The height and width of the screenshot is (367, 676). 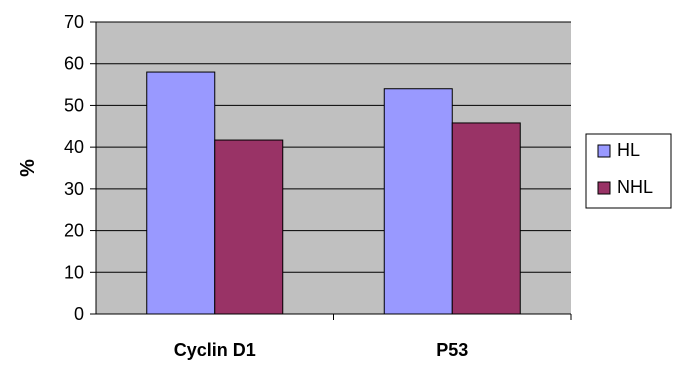 I want to click on bar-nhl-p53, so click(x=486, y=218).